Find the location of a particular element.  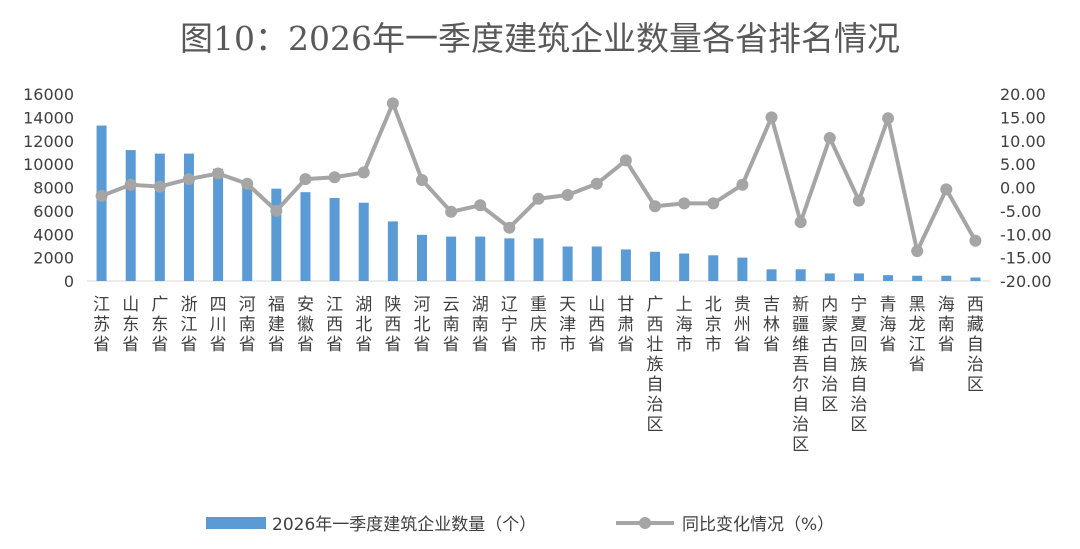

category-label: 辽宁省 is located at coordinates (509, 325).